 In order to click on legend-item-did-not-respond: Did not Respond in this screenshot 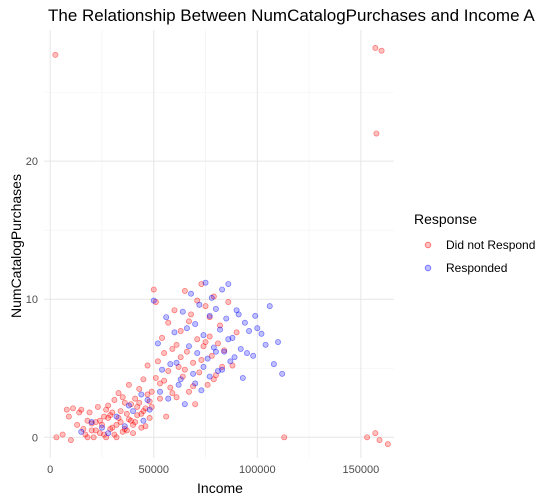, I will do `click(479, 245)`.